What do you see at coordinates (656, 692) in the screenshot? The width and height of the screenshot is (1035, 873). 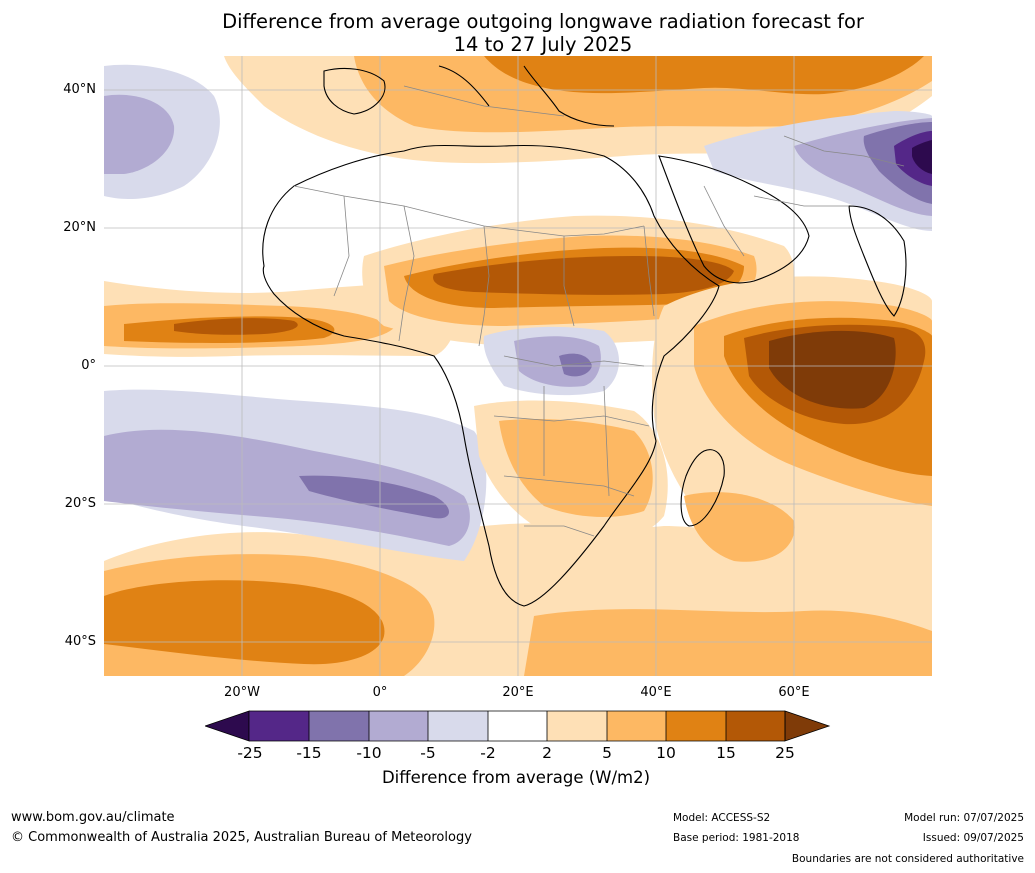 I see `lon-label-40e: 40°E` at bounding box center [656, 692].